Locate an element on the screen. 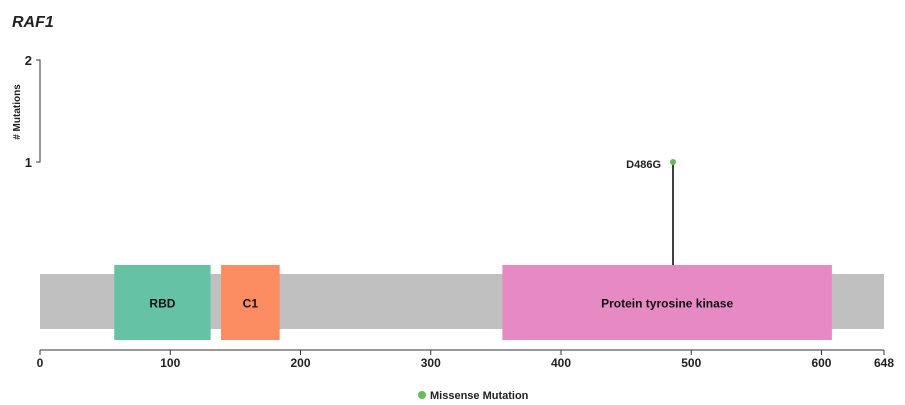 Image resolution: width=905 pixels, height=405 pixels. x-axis: 0 100 200 300 400 500 600 648 is located at coordinates (465, 359).